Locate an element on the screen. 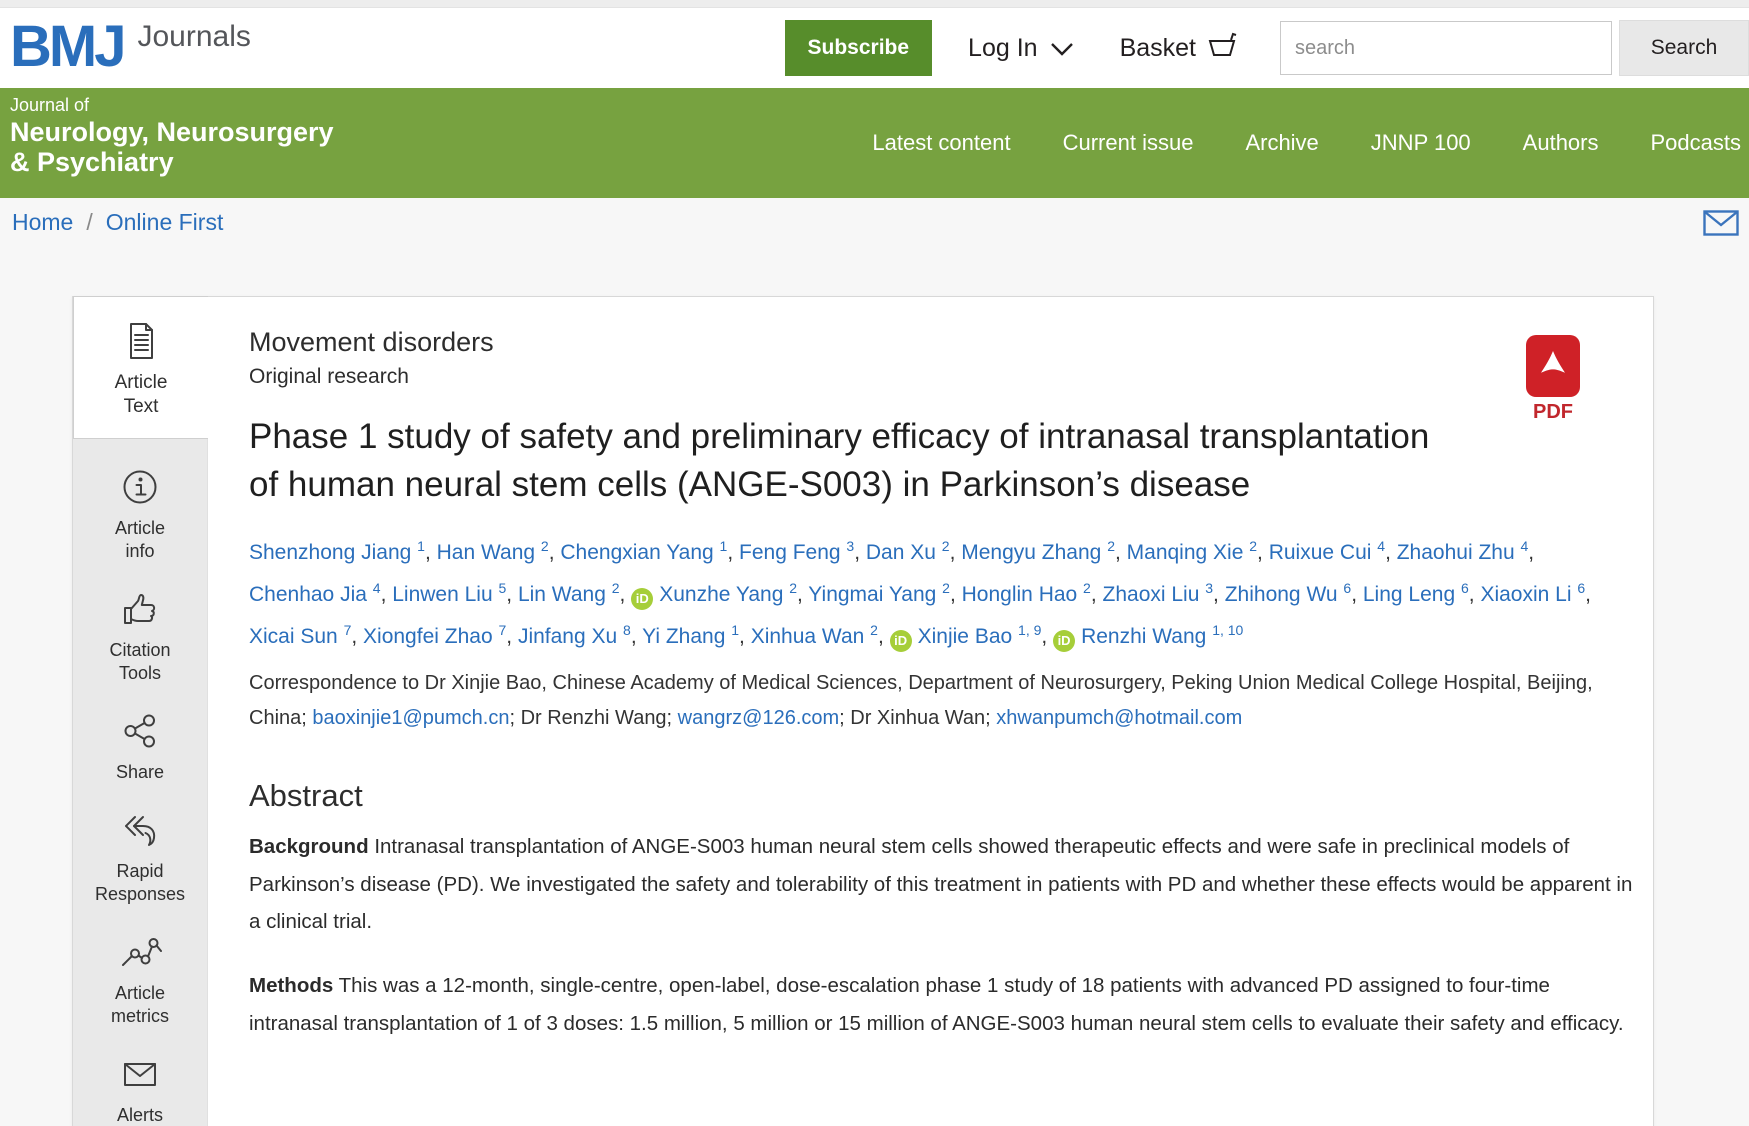  sidebar-item-share: Share is located at coordinates (140, 746).